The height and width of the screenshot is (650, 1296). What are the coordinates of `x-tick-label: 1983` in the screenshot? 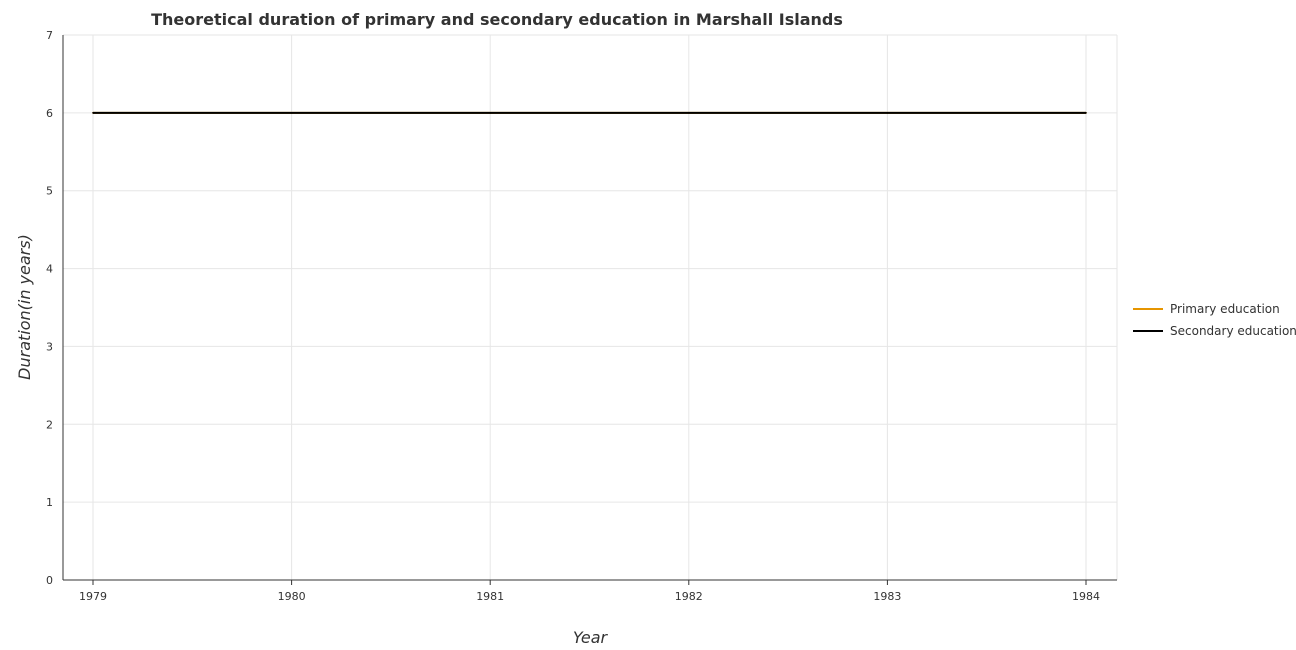 It's located at (887, 596).